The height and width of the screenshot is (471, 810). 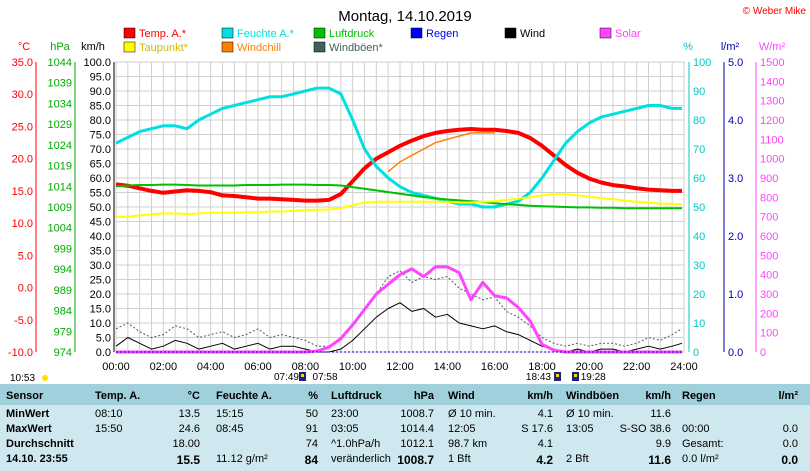 I want to click on table-header-cell: km/h, so click(x=540, y=396).